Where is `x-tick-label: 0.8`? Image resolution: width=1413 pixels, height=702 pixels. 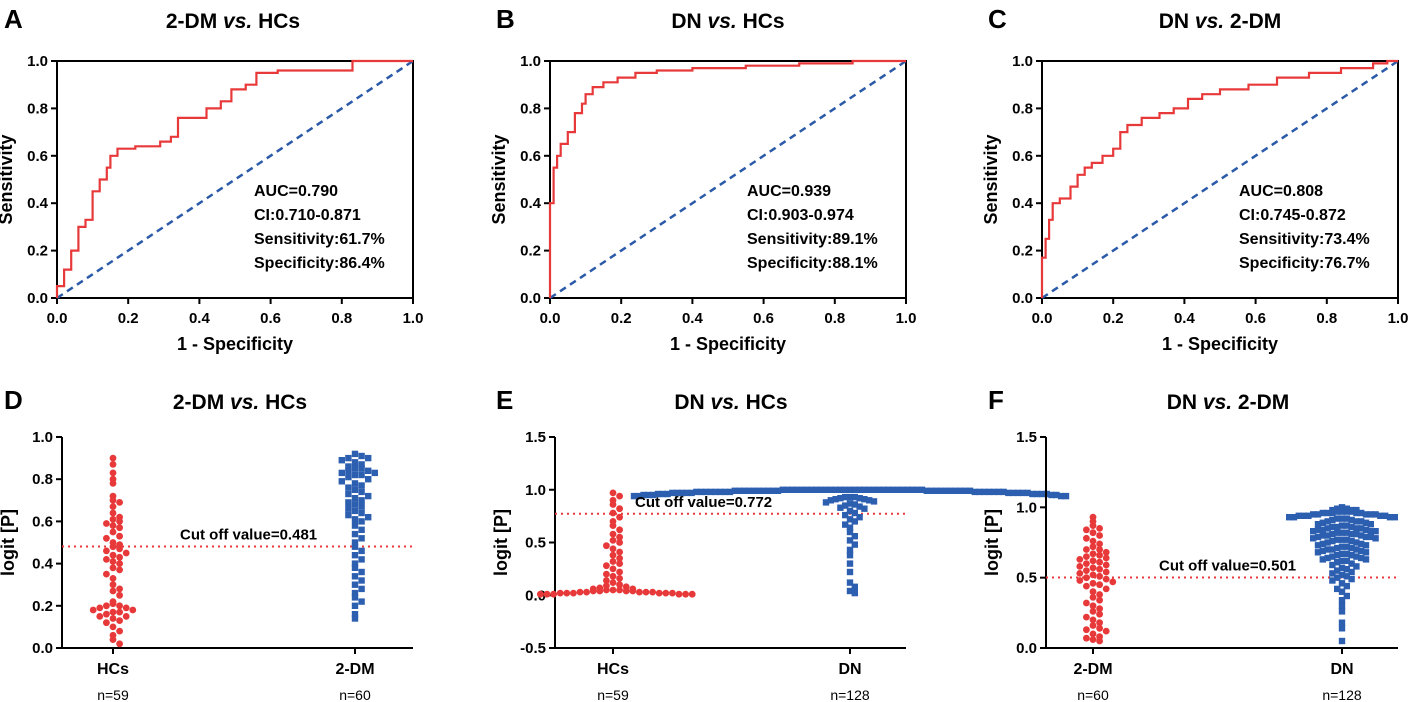 x-tick-label: 0.8 is located at coordinates (834, 318).